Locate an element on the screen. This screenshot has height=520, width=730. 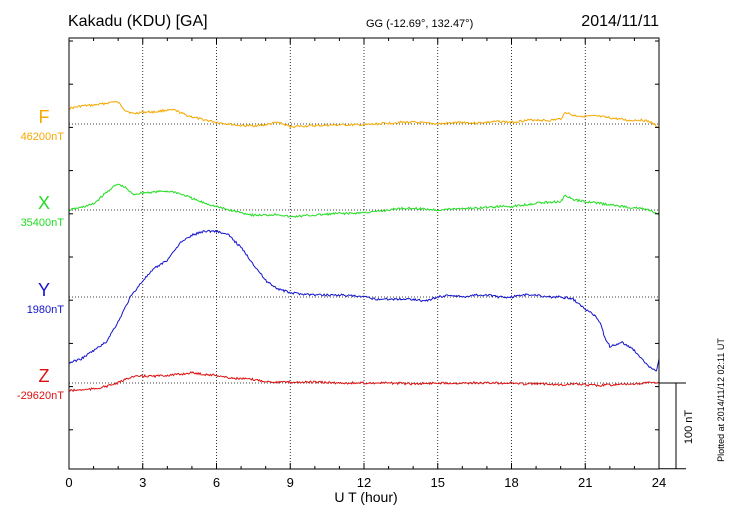
series-name-y: Y is located at coordinates (44, 290).